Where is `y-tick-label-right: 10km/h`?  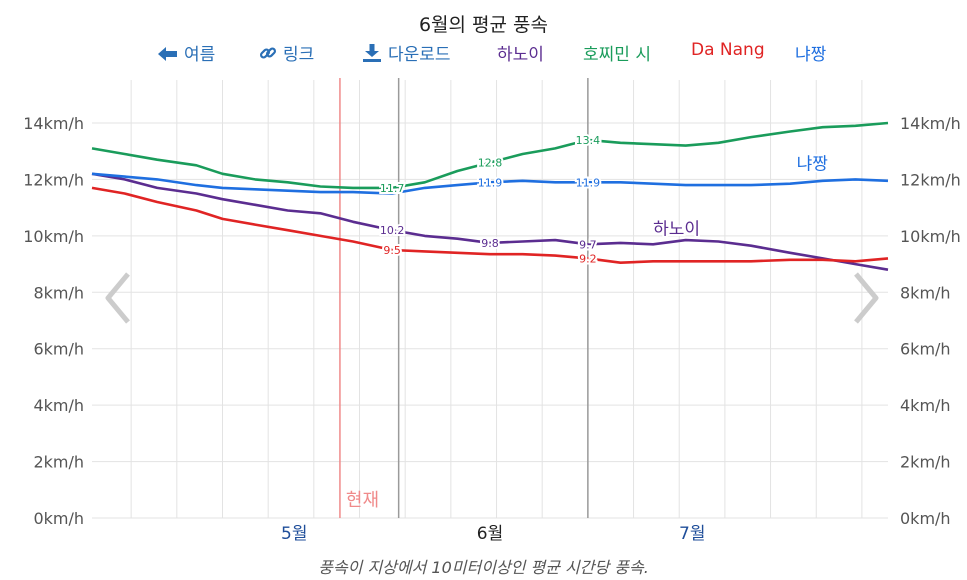
y-tick-label-right: 10km/h is located at coordinates (930, 236).